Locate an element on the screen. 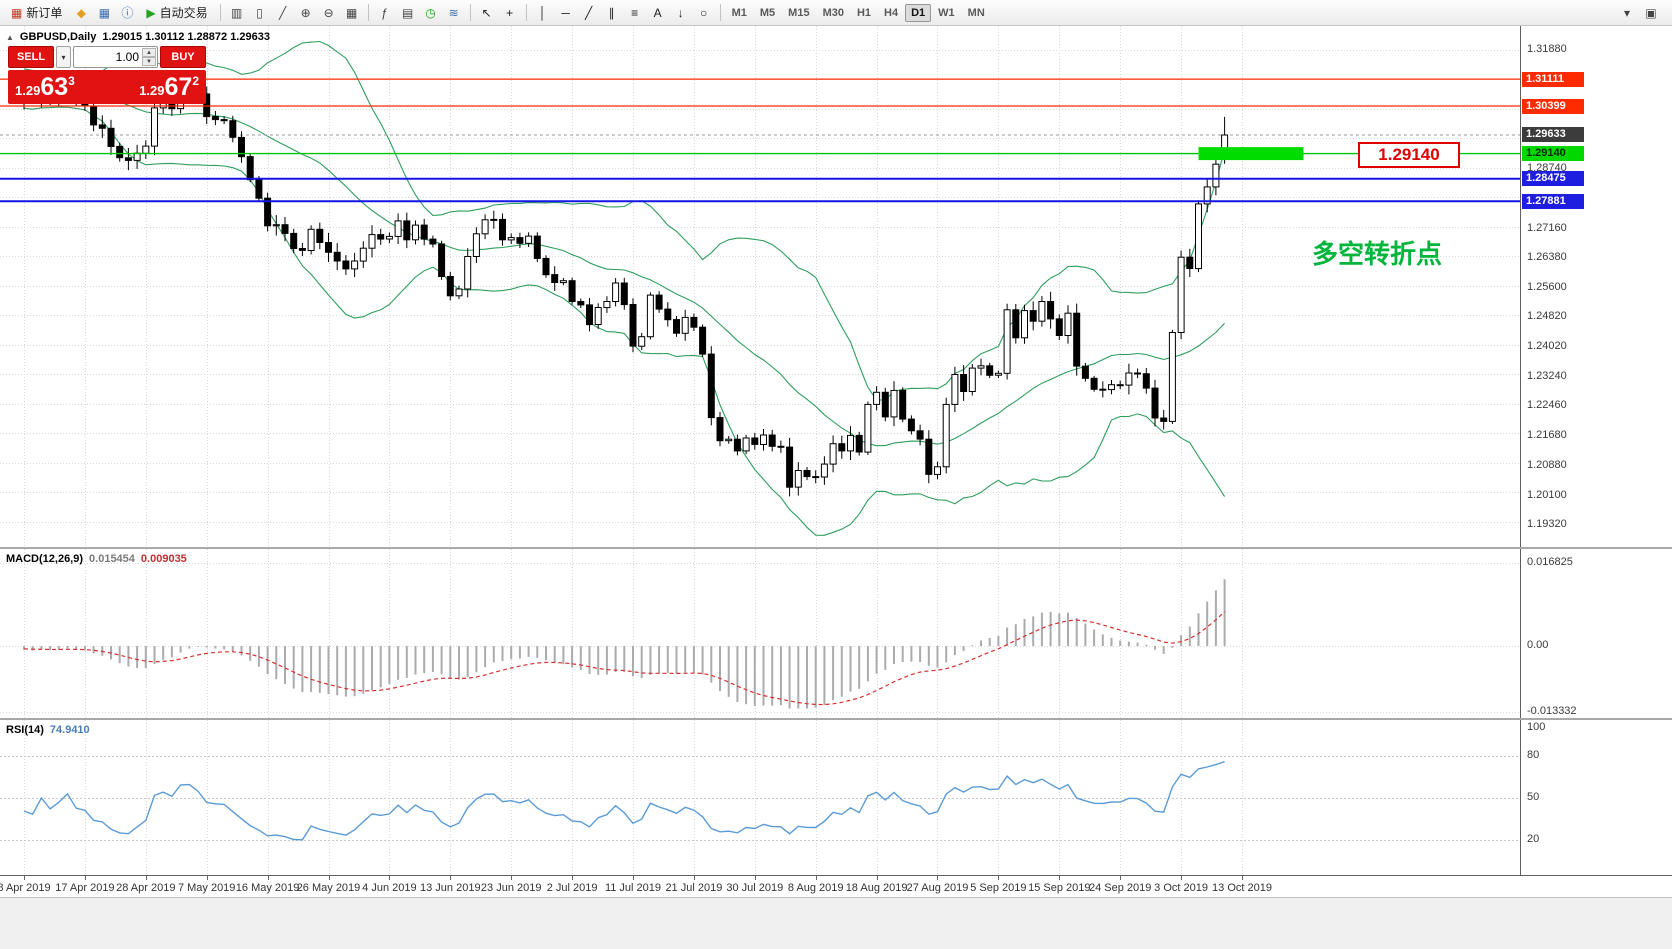 The width and height of the screenshot is (1672, 949). candlestick-chart-icon-glyph: ▯ is located at coordinates (259, 12).